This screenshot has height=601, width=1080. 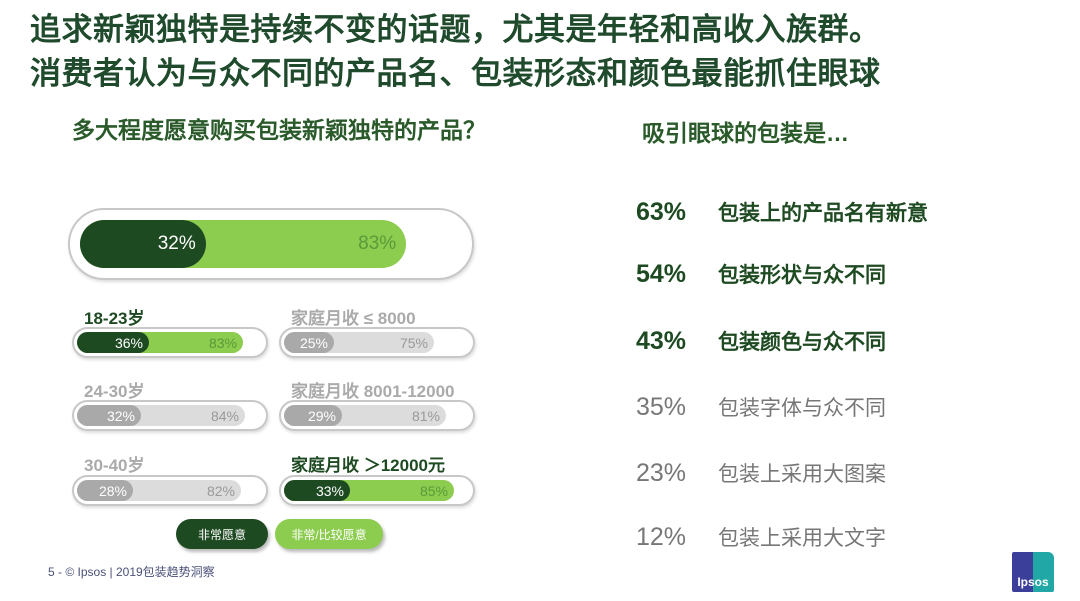 What do you see at coordinates (220, 490) in the screenshot?
I see `bar-value: 82%` at bounding box center [220, 490].